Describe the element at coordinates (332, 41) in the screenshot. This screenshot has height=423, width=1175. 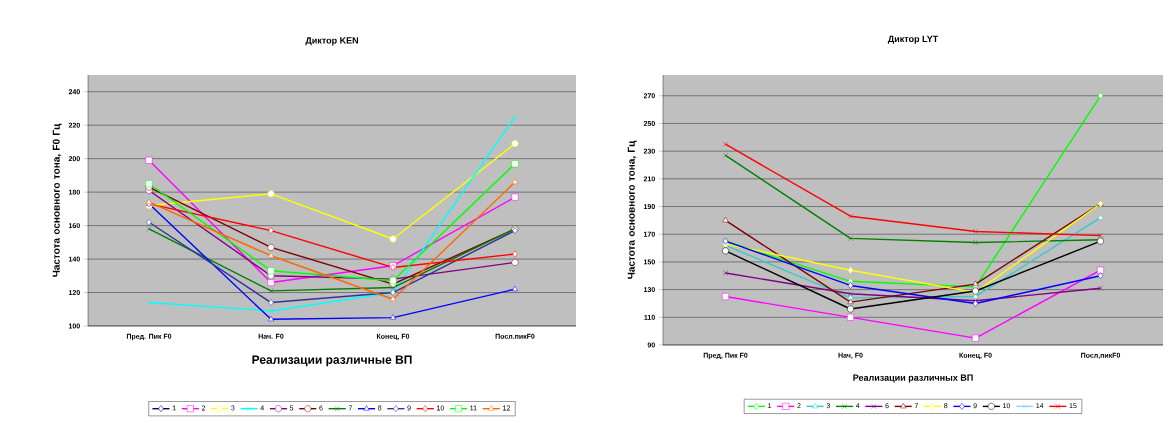
I see `chart-title: Диктор KEN` at that location.